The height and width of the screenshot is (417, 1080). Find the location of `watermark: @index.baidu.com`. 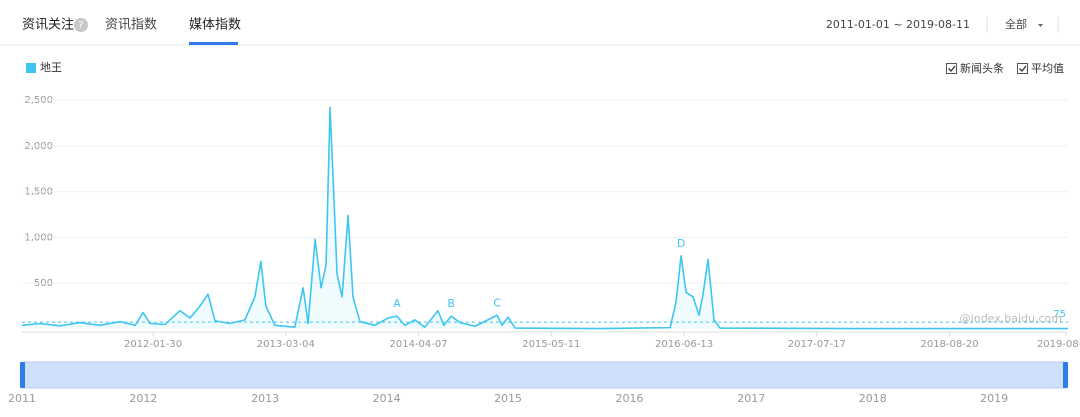

watermark: @index.baidu.com is located at coordinates (1011, 318).